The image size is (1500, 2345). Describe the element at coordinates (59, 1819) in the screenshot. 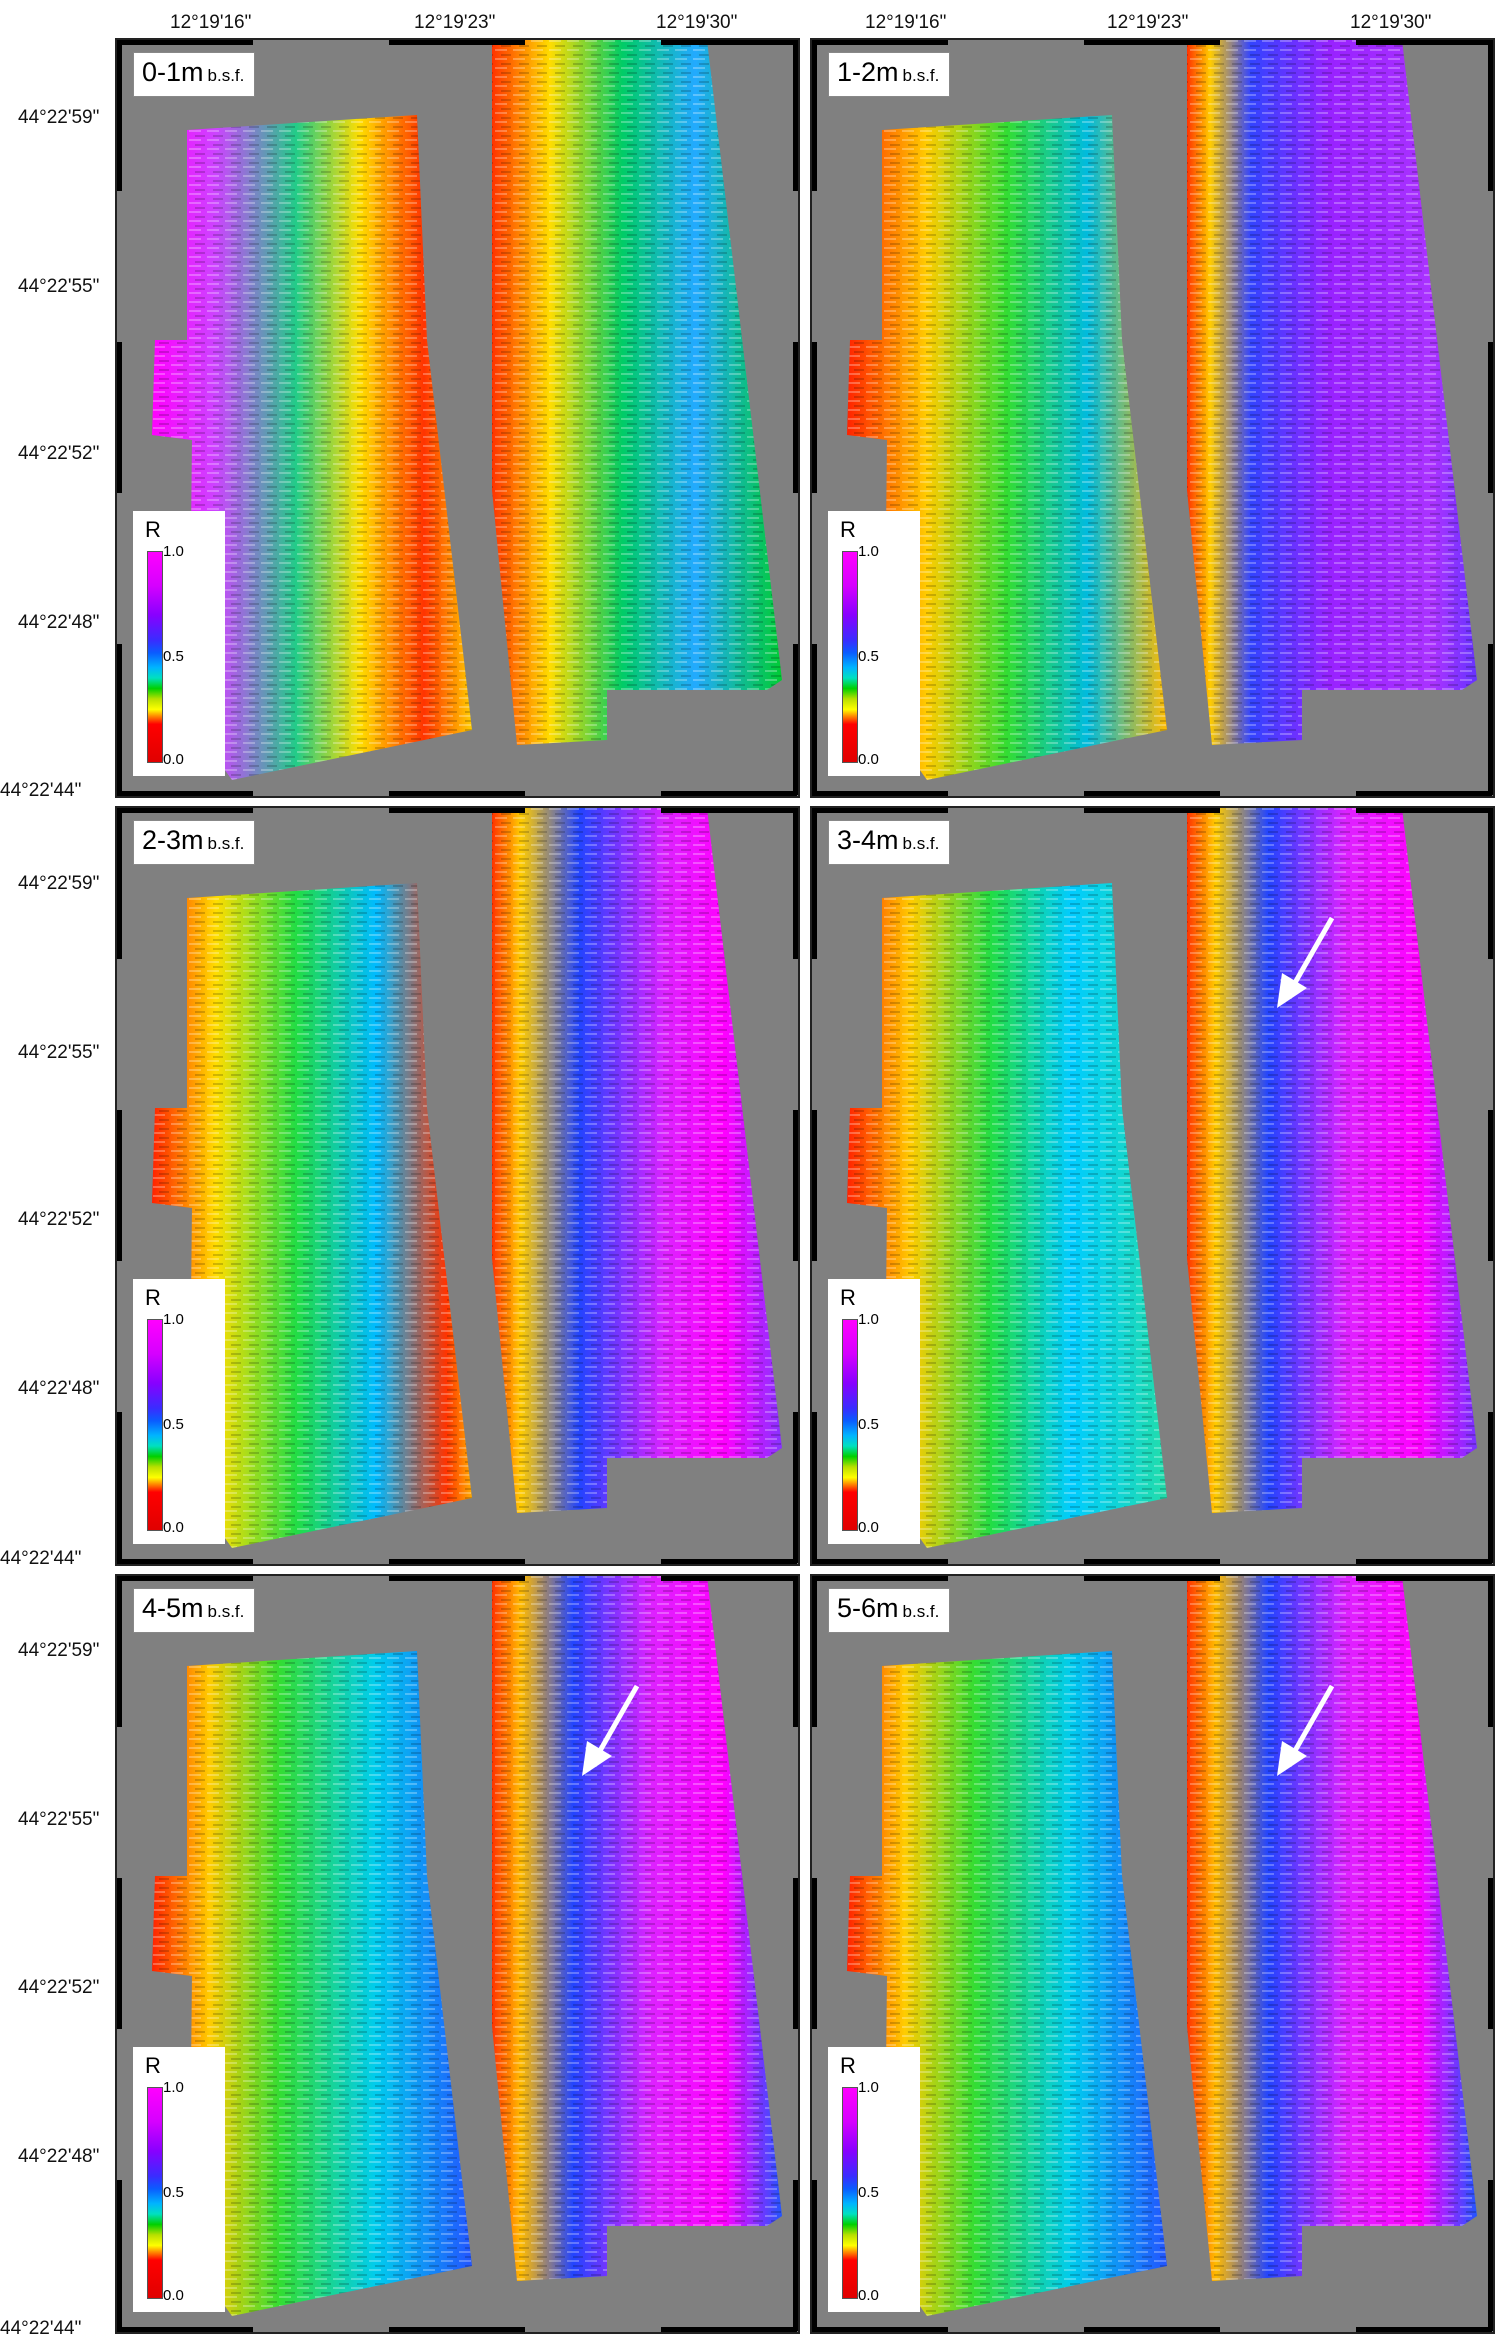

I see `left-axis-row3-tick-2: 44°22'55"` at that location.